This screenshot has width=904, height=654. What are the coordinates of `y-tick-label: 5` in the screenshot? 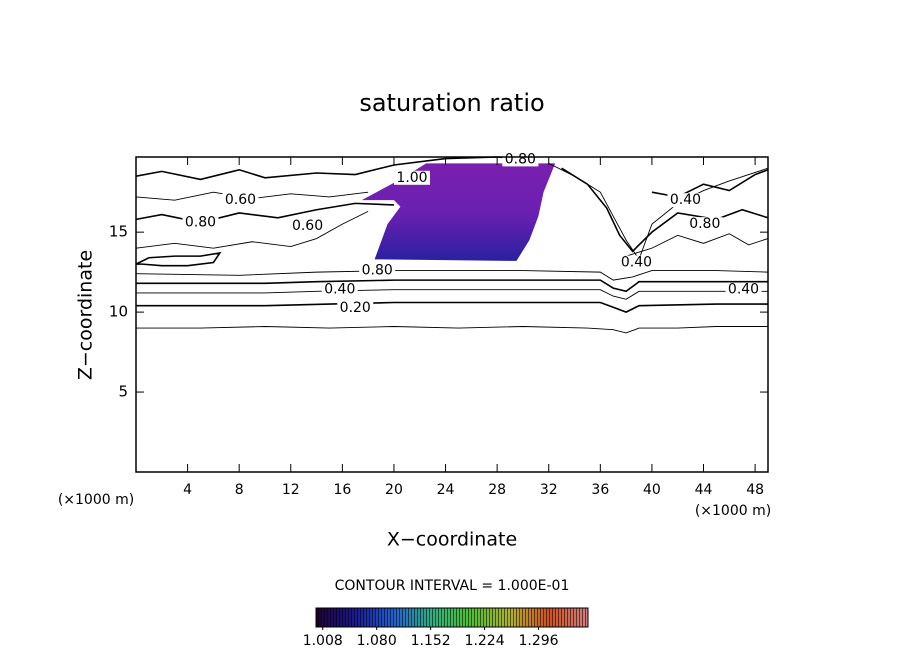 It's located at (123, 392).